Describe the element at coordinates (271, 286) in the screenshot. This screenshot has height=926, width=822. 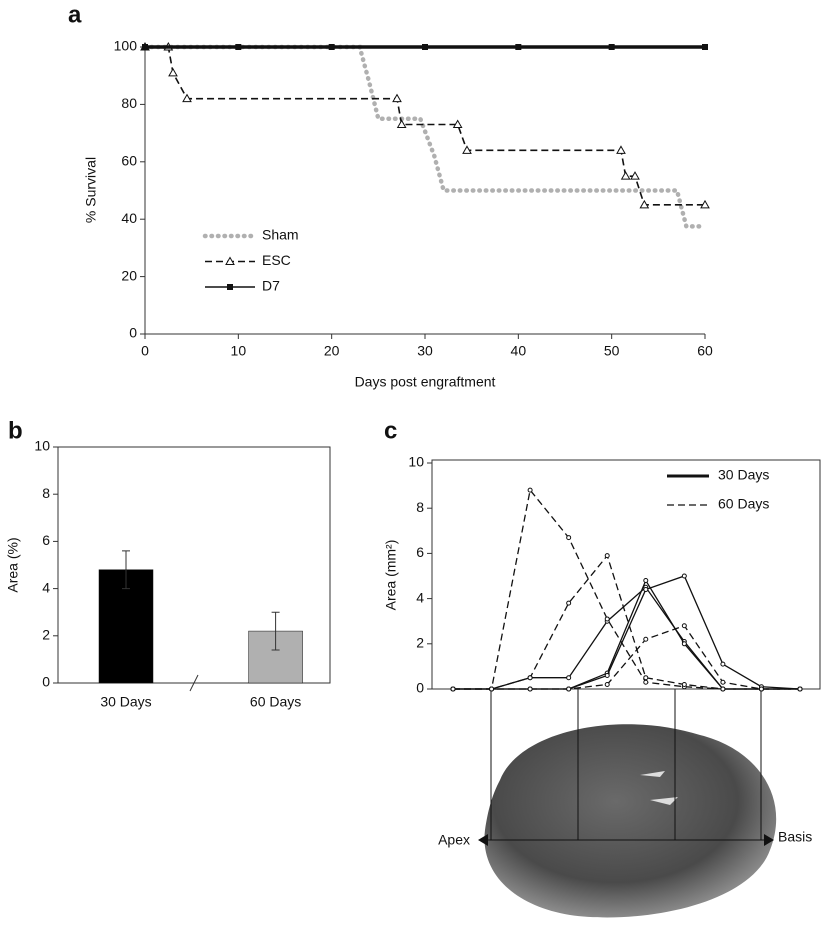
I see `legend-label: D7` at that location.